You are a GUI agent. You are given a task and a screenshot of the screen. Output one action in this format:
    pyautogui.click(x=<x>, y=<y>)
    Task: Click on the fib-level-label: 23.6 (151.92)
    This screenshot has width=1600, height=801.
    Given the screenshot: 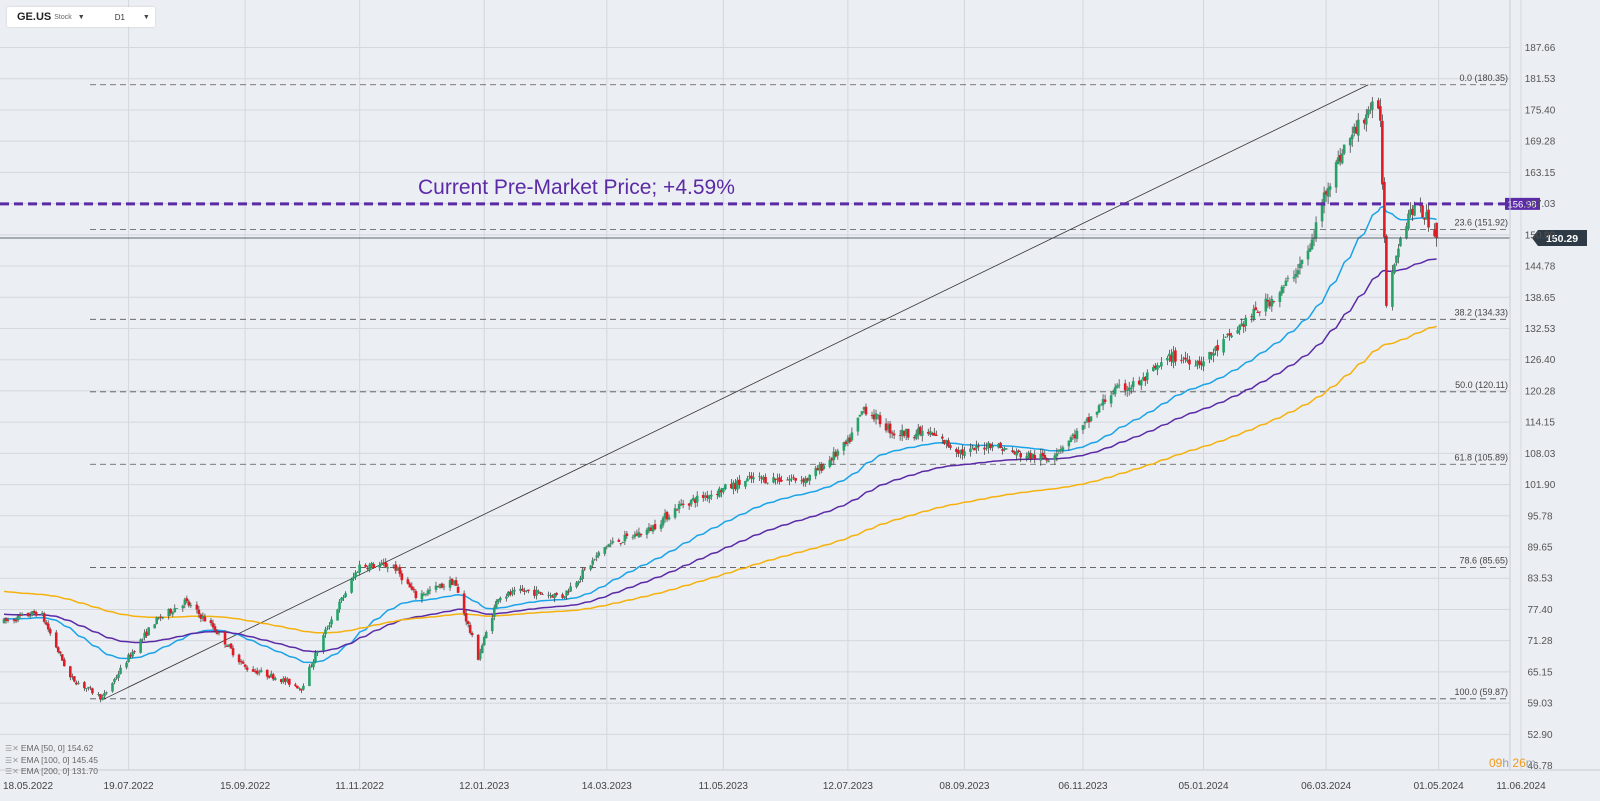 What is the action you would take?
    pyautogui.click(x=1481, y=223)
    